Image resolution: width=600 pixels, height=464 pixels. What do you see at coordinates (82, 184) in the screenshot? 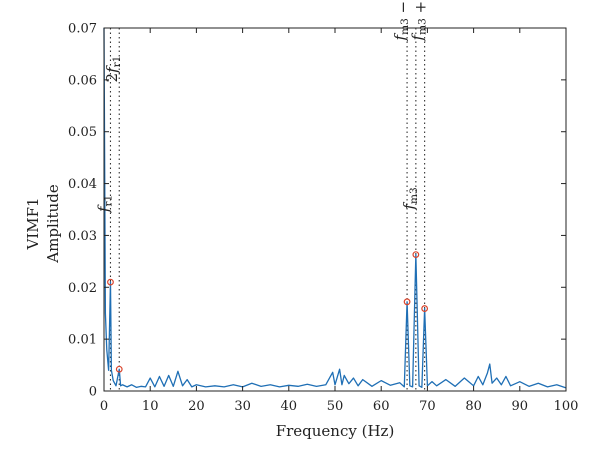
I see `y-tick-label: 0.04` at bounding box center [82, 184].